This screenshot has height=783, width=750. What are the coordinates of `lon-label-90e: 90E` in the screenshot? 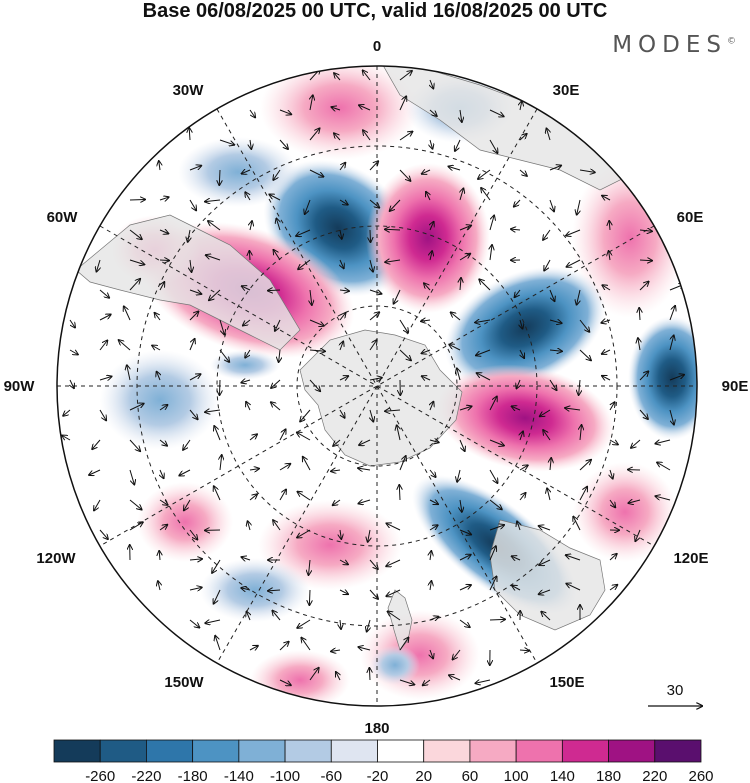 It's located at (735, 386).